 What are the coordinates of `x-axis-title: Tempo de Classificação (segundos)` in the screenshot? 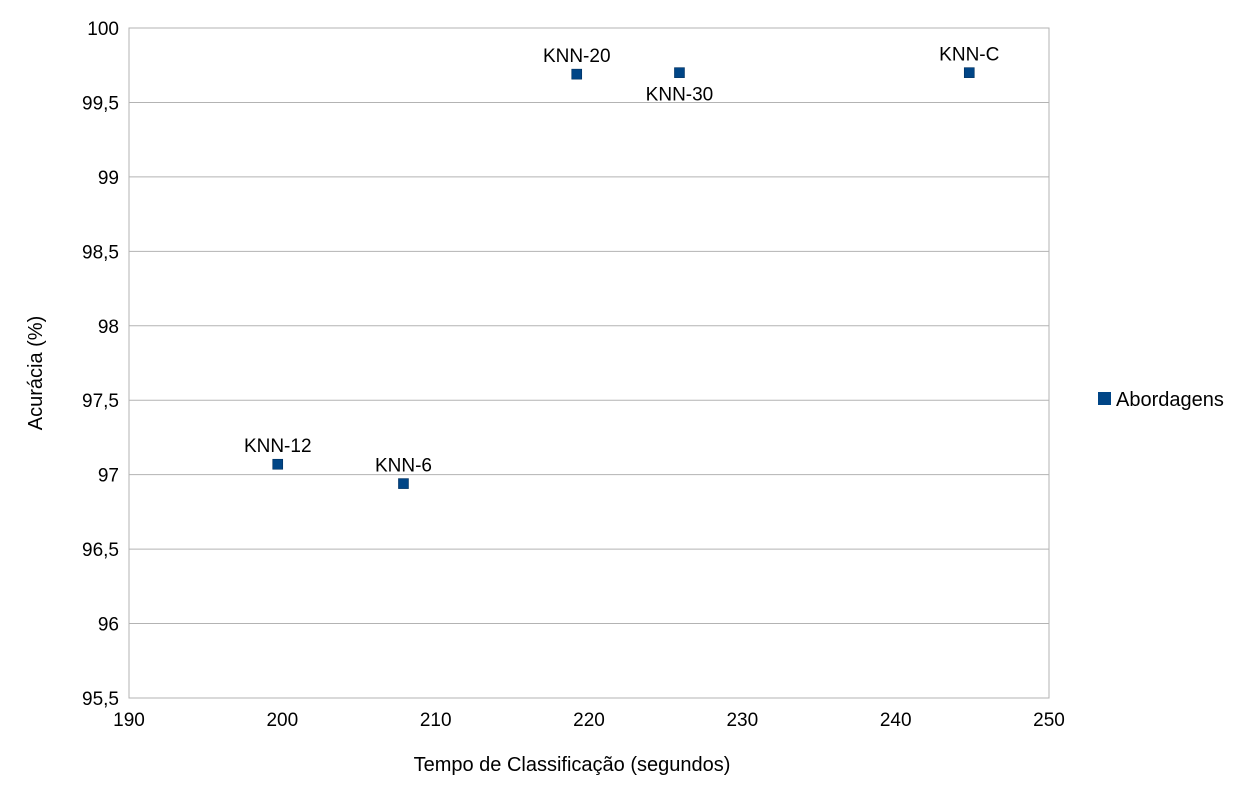 It's located at (572, 765).